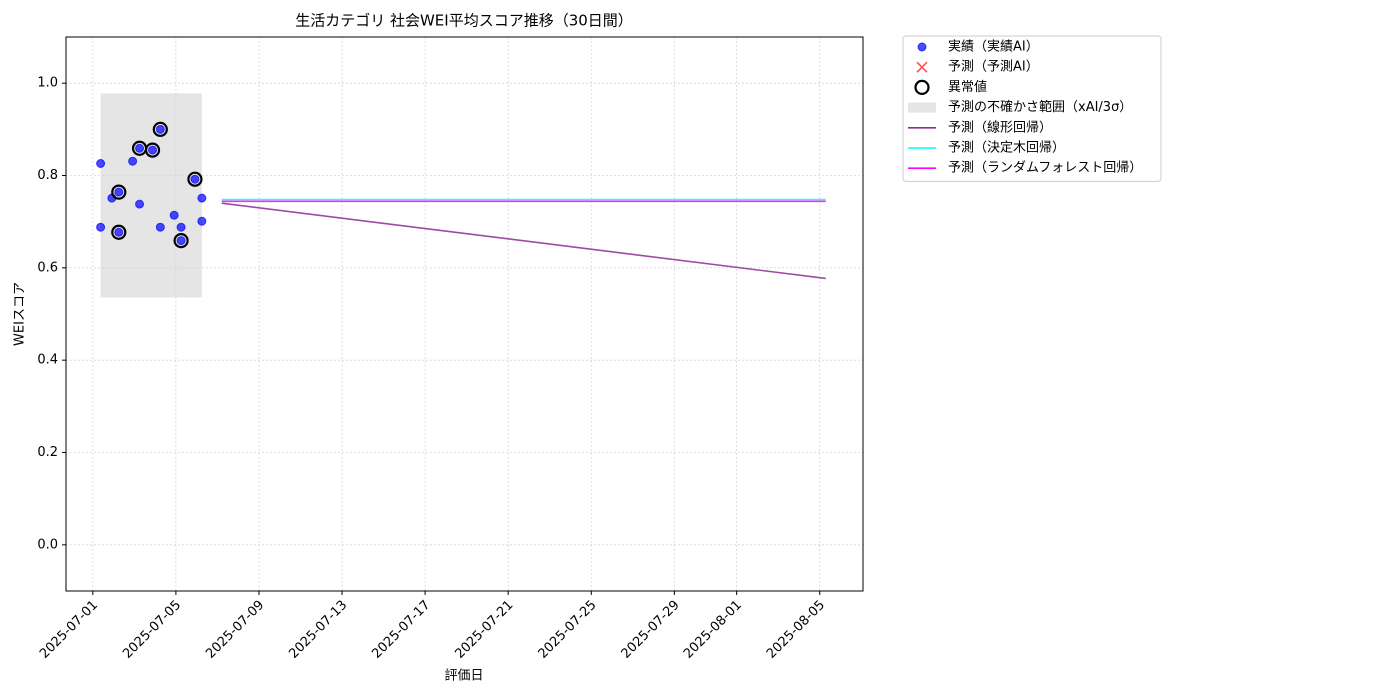  Describe the element at coordinates (47, 267) in the screenshot. I see `y-tick-label: 0.6` at that location.